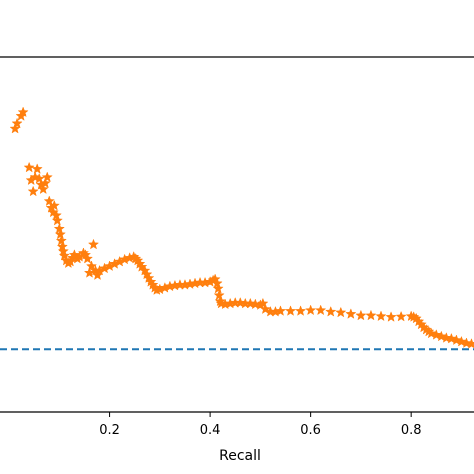 The image size is (474, 474). Describe the element at coordinates (310, 430) in the screenshot. I see `x-tick-label: 0.6` at that location.